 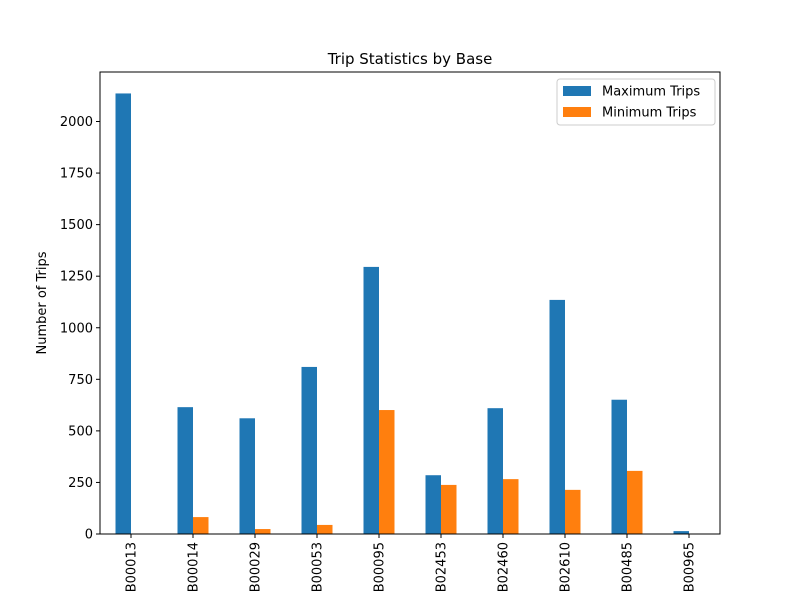 What do you see at coordinates (201, 525) in the screenshot?
I see `bar-min-B00014` at bounding box center [201, 525].